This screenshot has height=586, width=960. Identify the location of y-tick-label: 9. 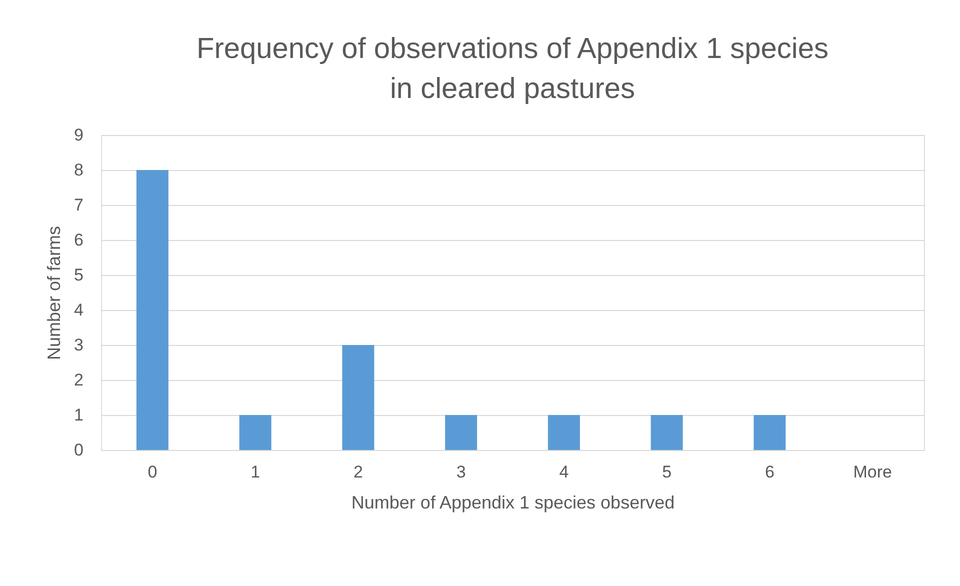
(79, 135).